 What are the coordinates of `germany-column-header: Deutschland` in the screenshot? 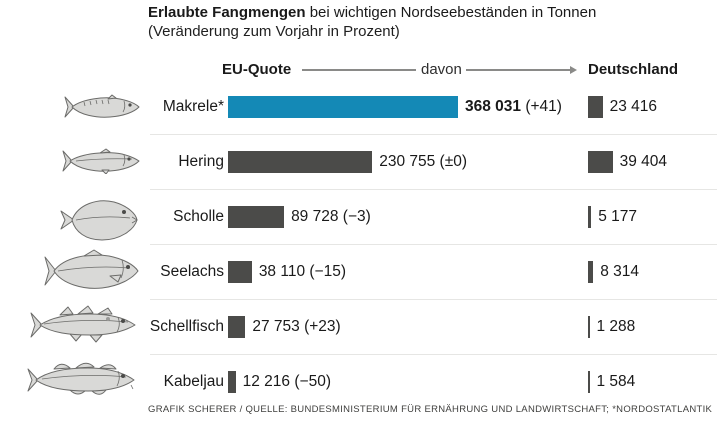 It's located at (633, 69).